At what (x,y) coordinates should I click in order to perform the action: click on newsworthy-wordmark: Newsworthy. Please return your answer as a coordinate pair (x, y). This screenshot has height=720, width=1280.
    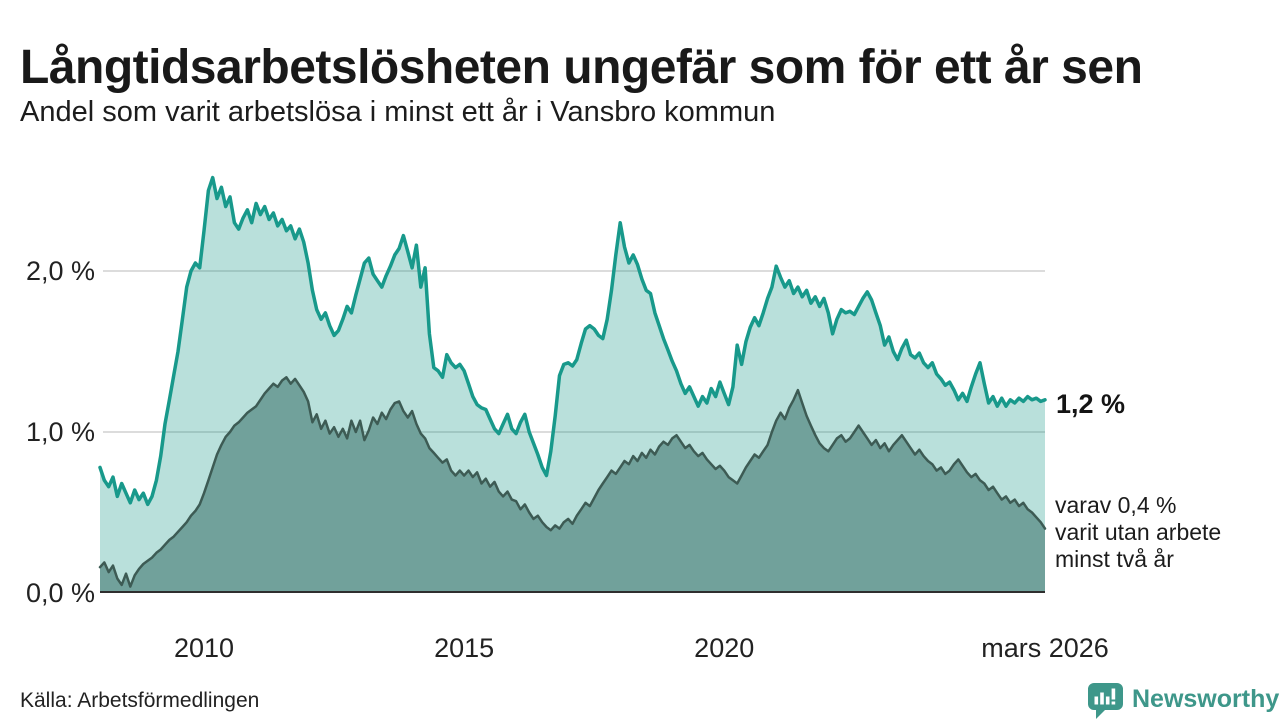
    Looking at the image, I should click on (1206, 699).